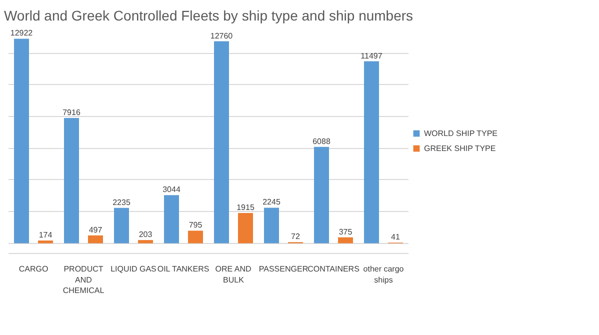  Describe the element at coordinates (383, 274) in the screenshot. I see `x-tick-label: other cargo ships` at that location.